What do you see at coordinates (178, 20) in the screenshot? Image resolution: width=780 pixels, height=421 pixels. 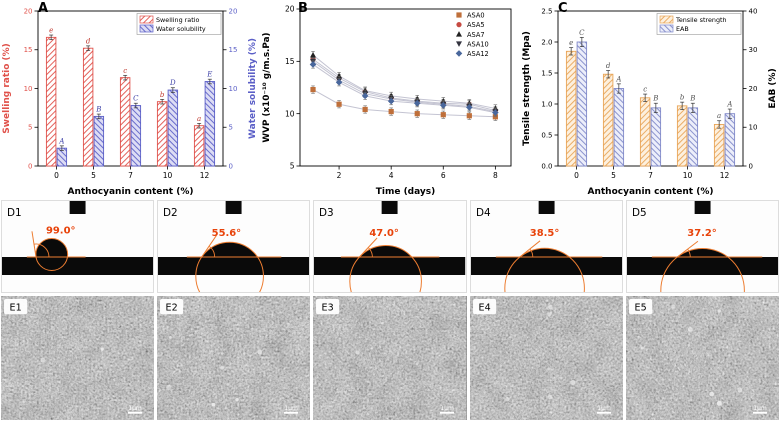 I see `svg-text: Swelling ratio` at bounding box center [178, 20].